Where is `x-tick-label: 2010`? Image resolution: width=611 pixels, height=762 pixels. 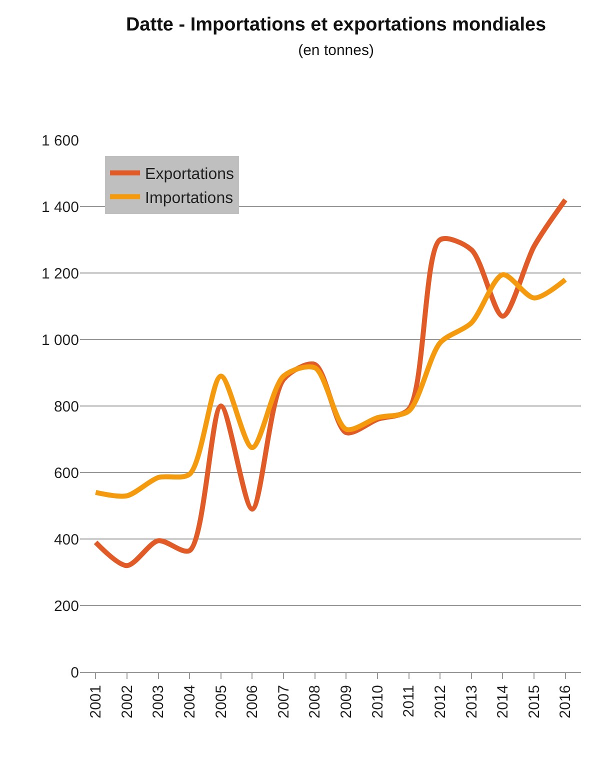 x-tick-label: 2010 is located at coordinates (377, 701).